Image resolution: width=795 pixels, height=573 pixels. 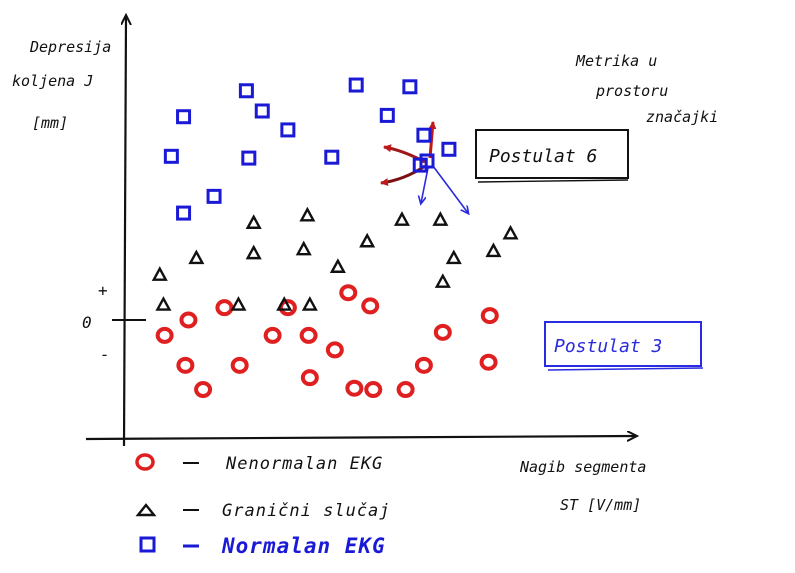 What do you see at coordinates (125, 231) in the screenshot?
I see `y-axis` at bounding box center [125, 231].